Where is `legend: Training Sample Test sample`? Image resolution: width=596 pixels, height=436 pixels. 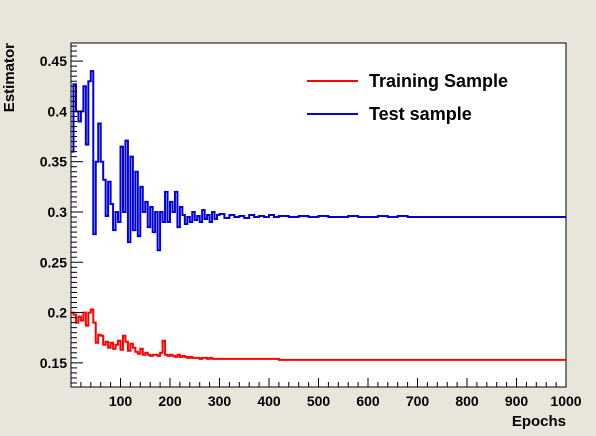 legend: Training Sample Test sample is located at coordinates (407, 97).